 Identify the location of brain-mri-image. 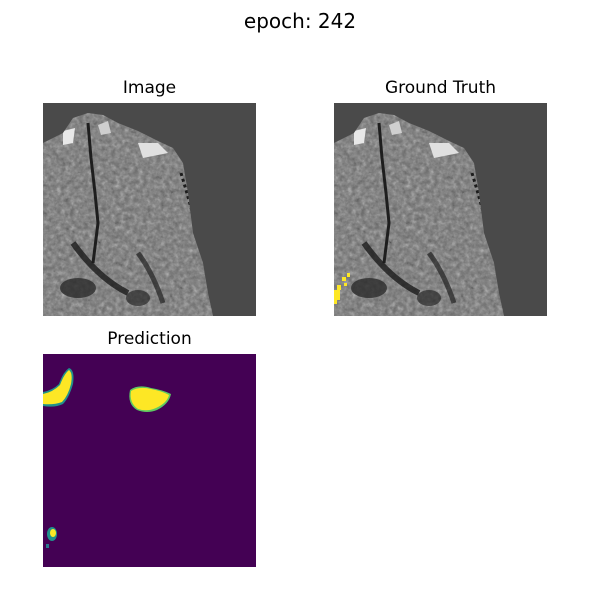
(149, 209).